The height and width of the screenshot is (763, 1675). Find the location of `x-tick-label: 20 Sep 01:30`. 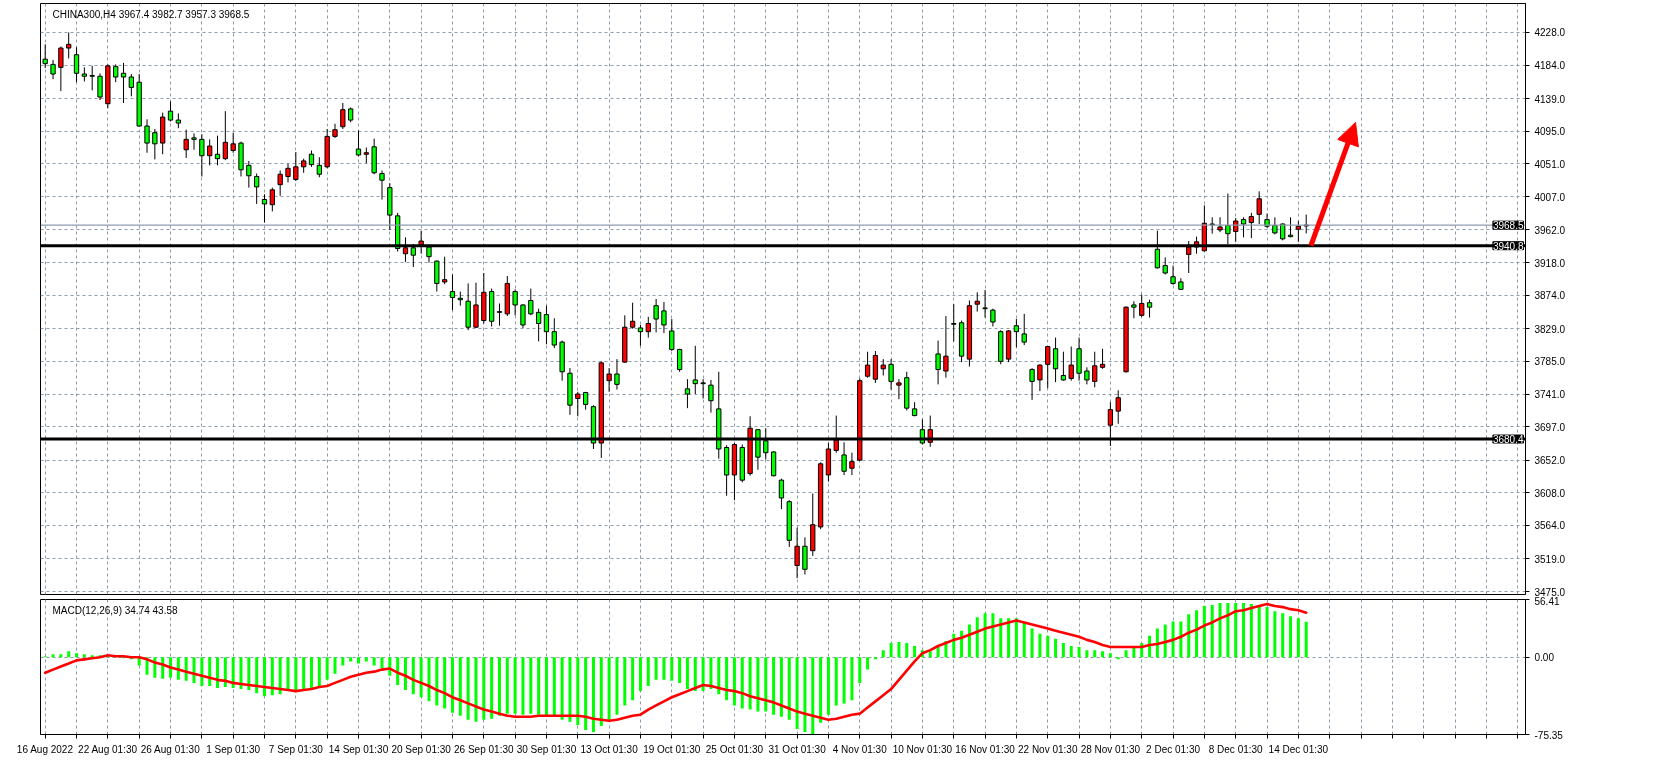

x-tick-label: 20 Sep 01:30 is located at coordinates (421, 749).